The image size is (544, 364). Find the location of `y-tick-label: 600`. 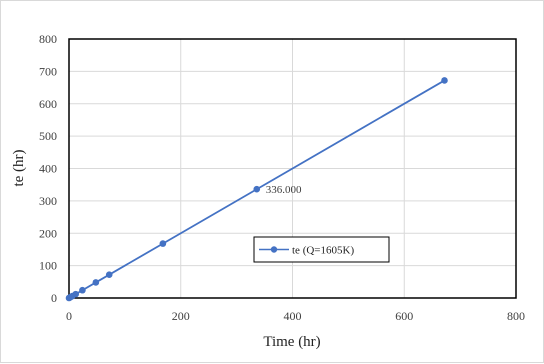

y-tick-label: 600 is located at coordinates (48, 104).